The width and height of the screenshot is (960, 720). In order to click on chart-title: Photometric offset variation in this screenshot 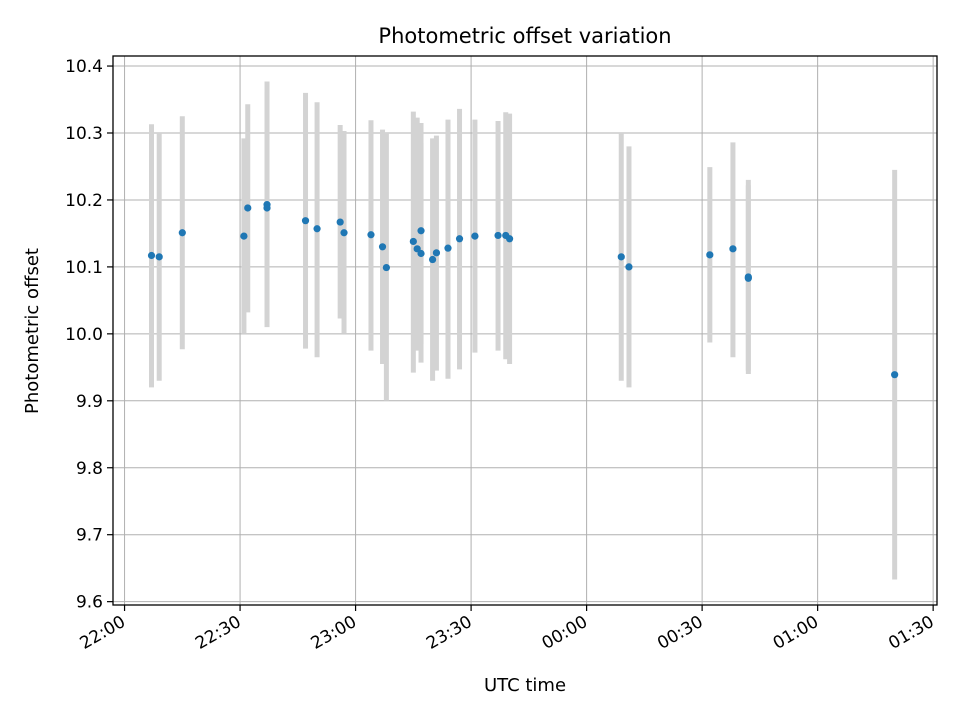, I will do `click(524, 36)`.